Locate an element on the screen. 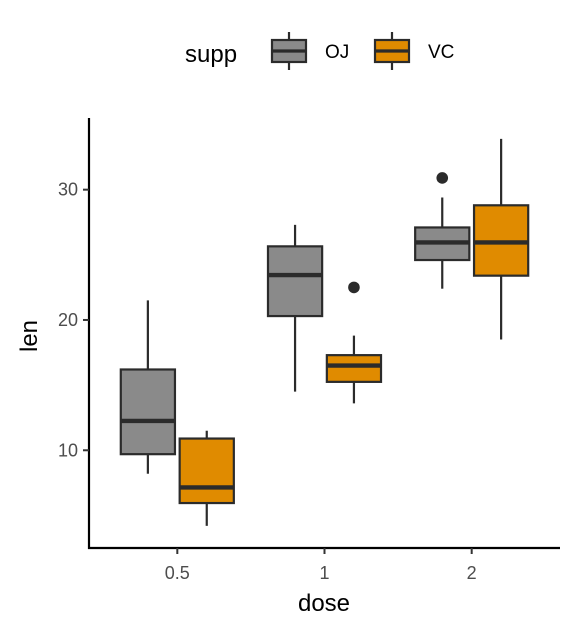 The height and width of the screenshot is (638, 576). legend-item-OJ: OJ is located at coordinates (309, 51).